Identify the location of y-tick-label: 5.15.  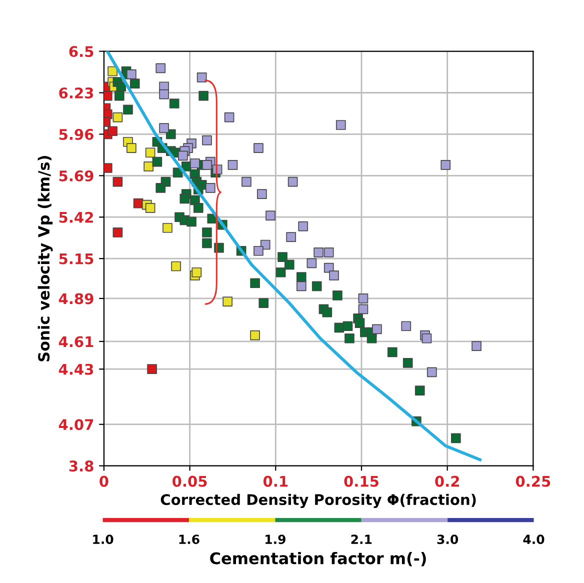
(76, 258).